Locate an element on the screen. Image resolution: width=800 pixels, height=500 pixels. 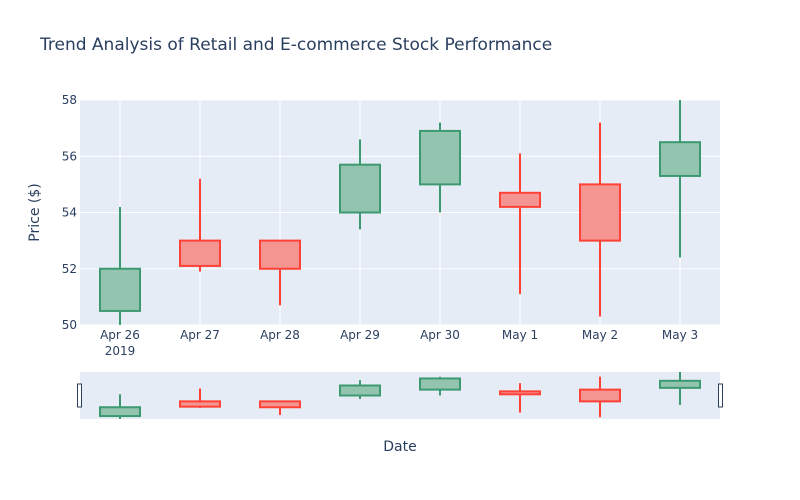
x-tick-label: Apr 30 is located at coordinates (440, 335).